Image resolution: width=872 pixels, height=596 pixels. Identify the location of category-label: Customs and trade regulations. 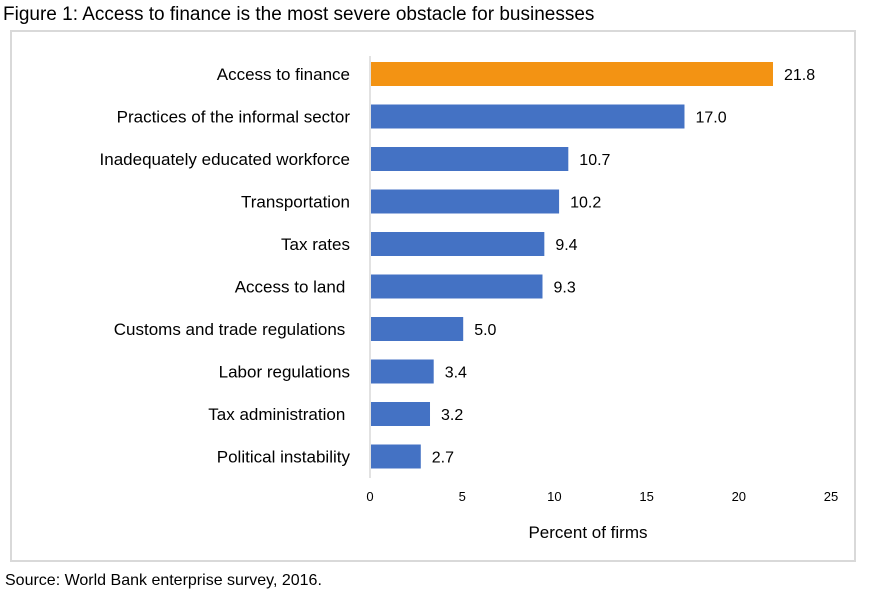
(232, 329).